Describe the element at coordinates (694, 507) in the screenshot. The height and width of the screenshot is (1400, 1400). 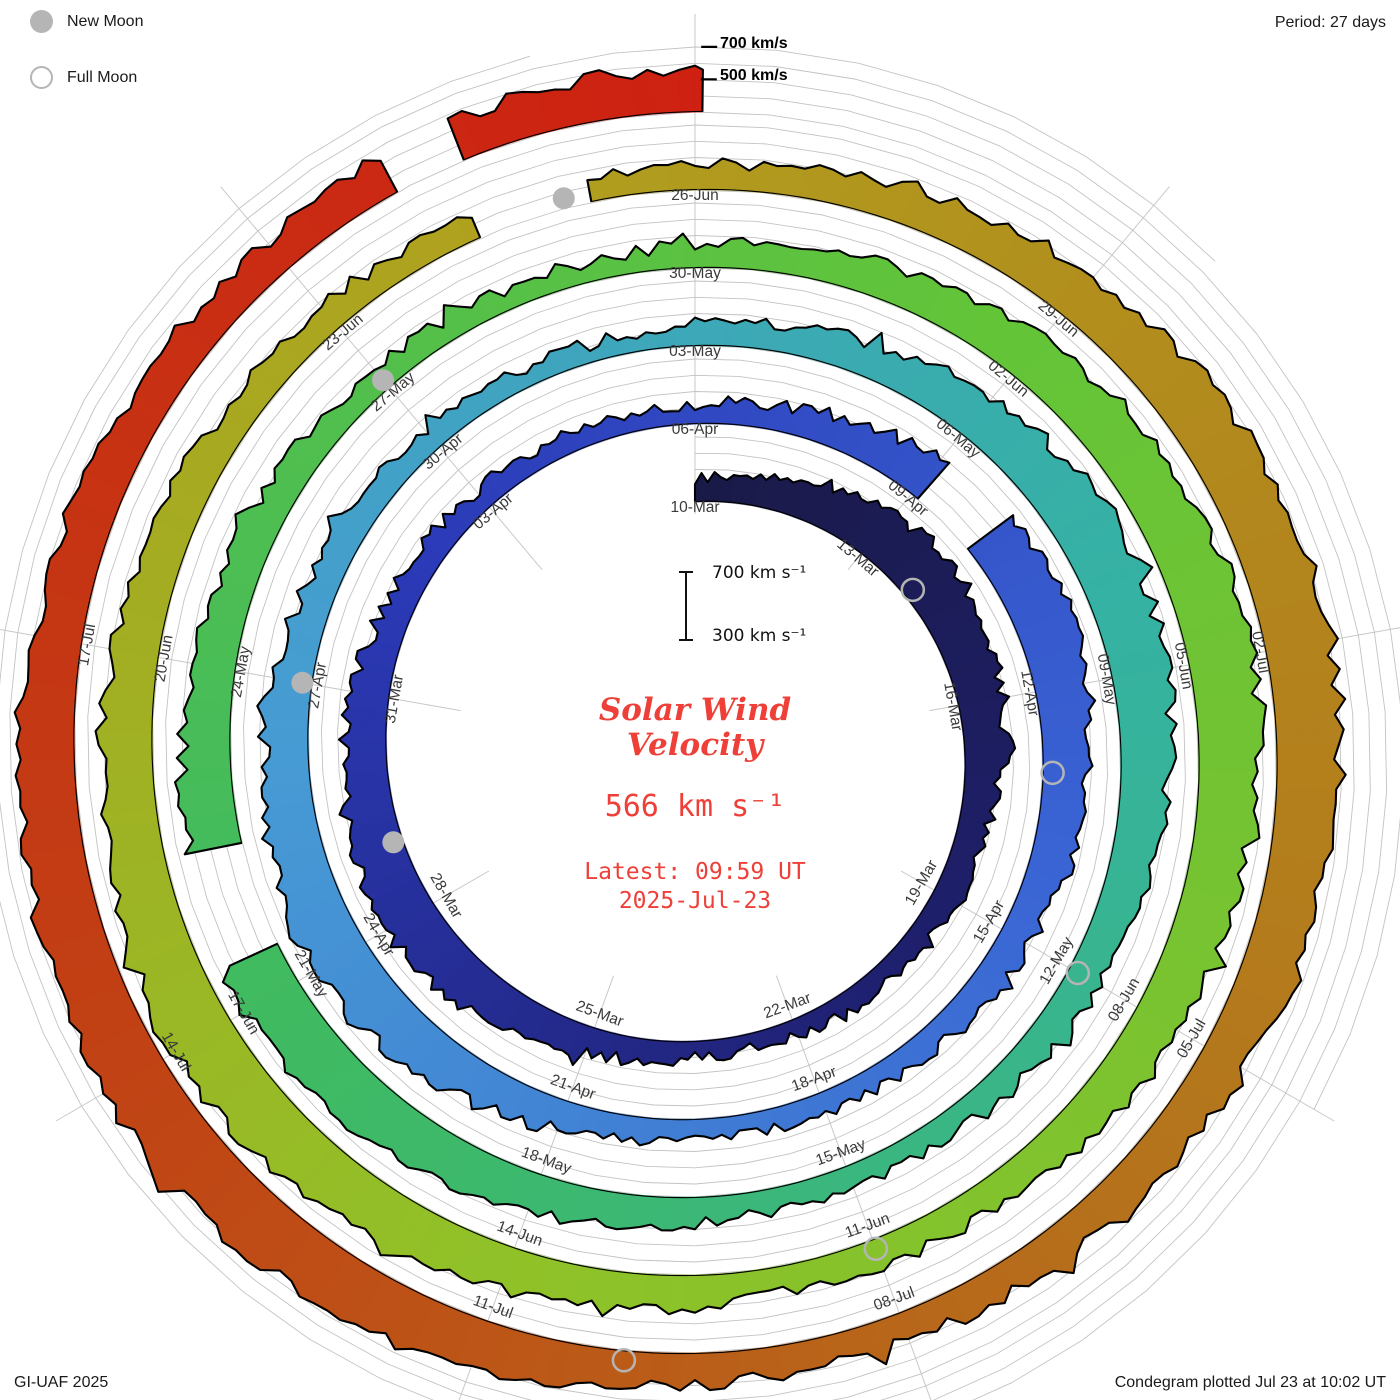
I see `date-label: 10-Mar` at that location.